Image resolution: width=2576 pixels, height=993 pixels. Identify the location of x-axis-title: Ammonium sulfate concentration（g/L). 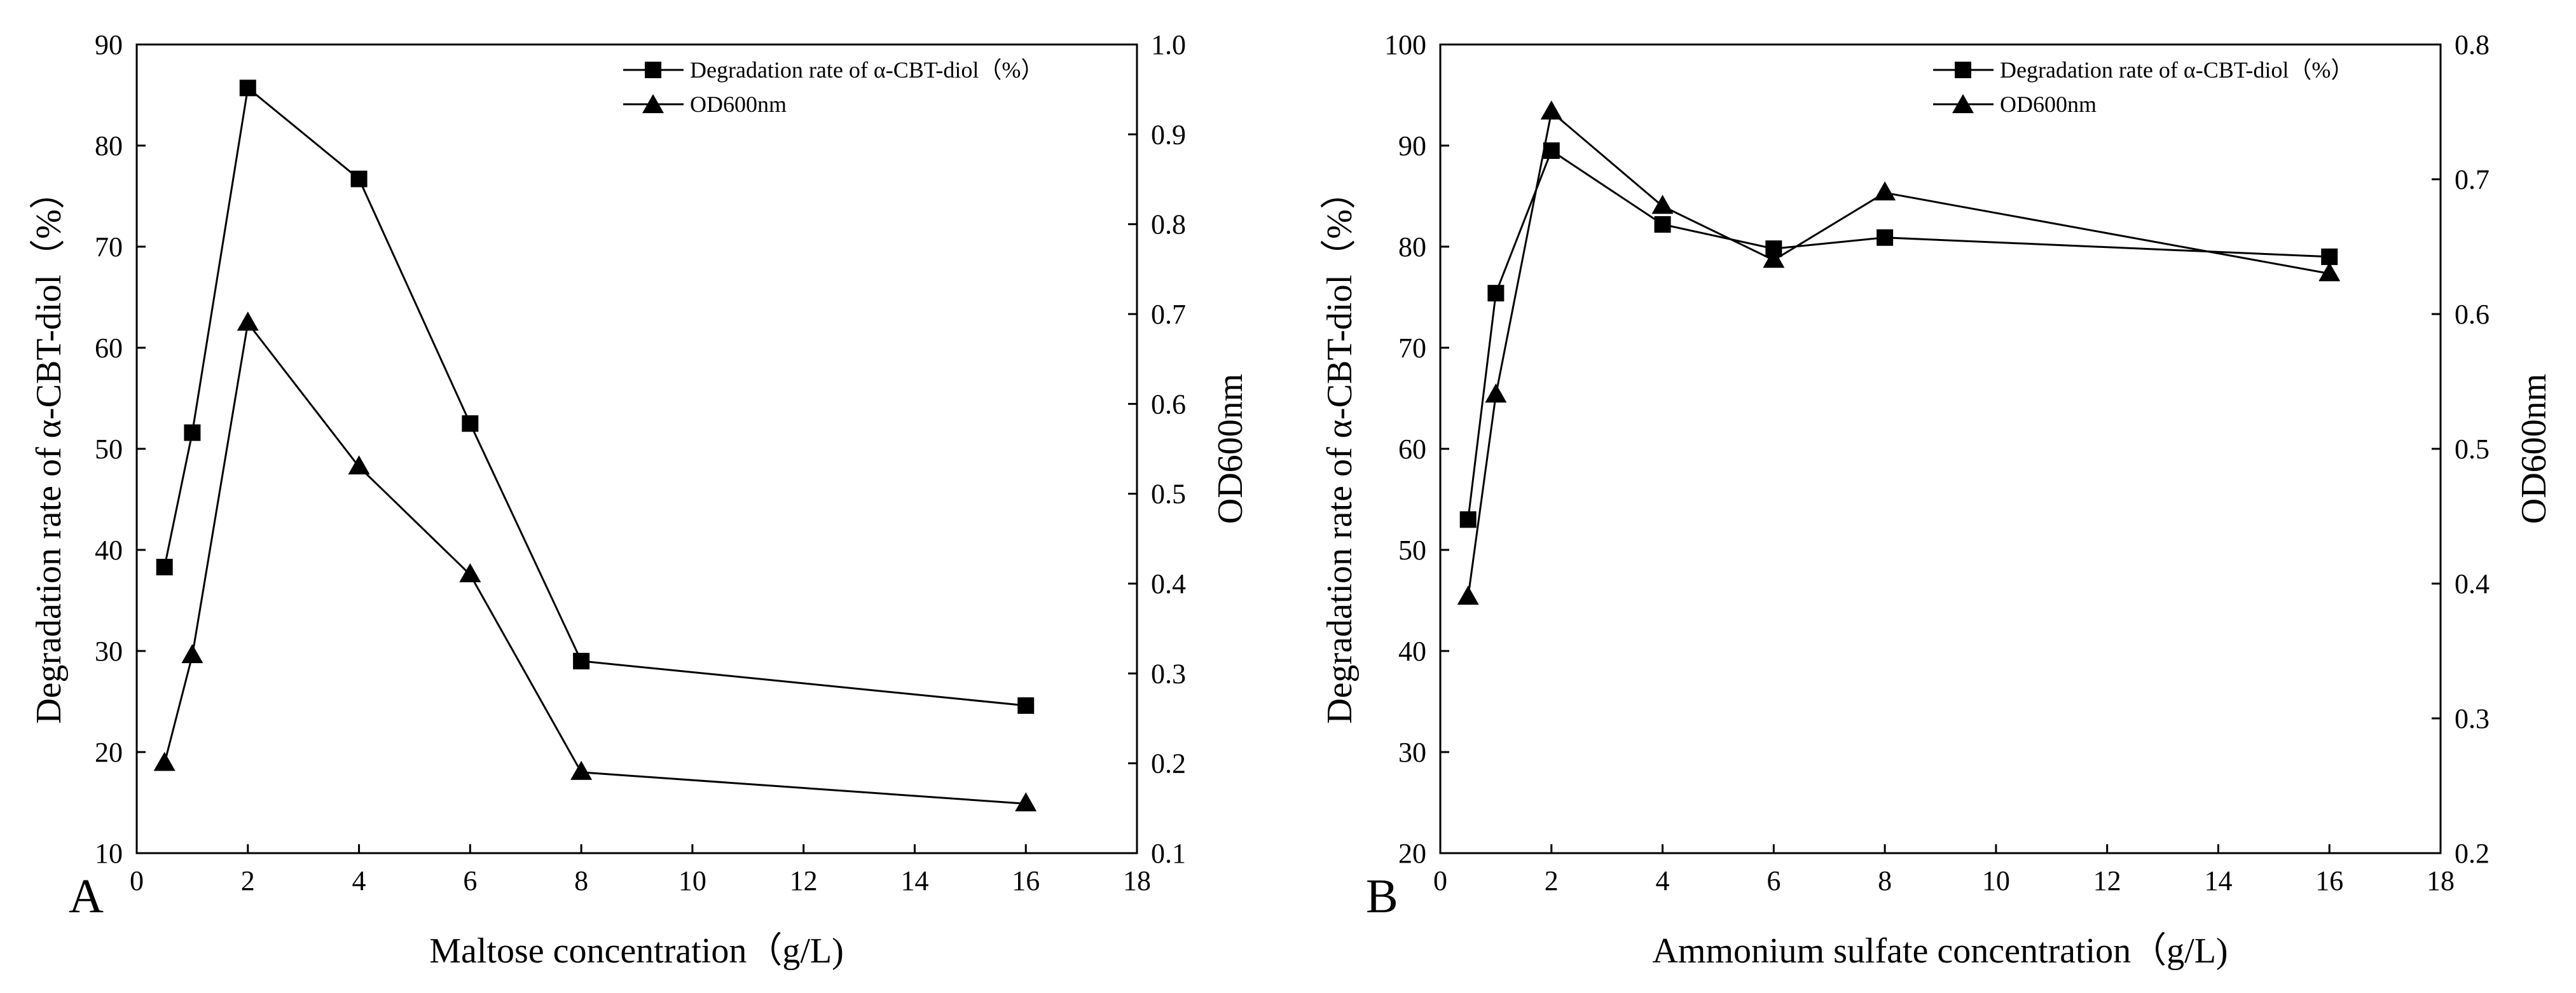
(1940, 951).